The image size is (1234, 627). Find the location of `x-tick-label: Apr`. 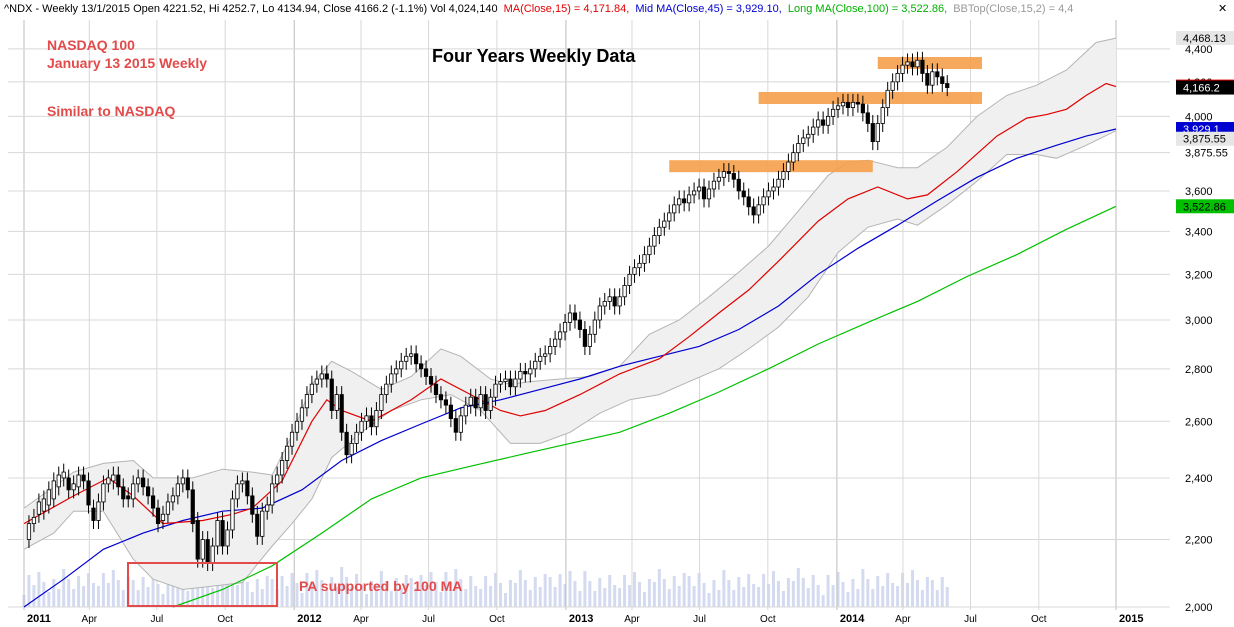

x-tick-label: Apr is located at coordinates (90, 619).